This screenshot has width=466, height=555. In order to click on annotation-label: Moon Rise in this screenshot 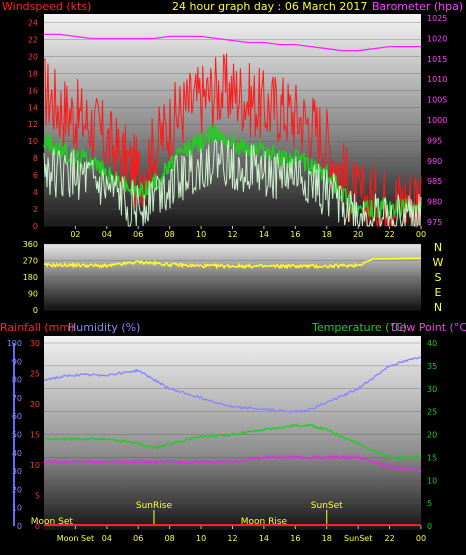, I will do `click(264, 522)`.